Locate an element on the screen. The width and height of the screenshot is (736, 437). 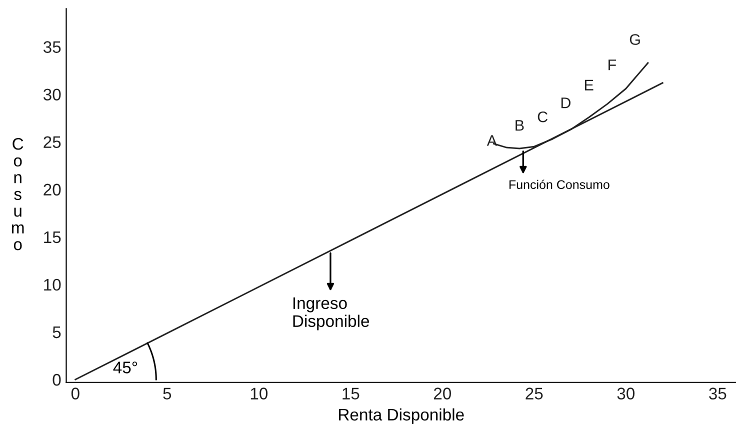
annotation: E is located at coordinates (589, 85).